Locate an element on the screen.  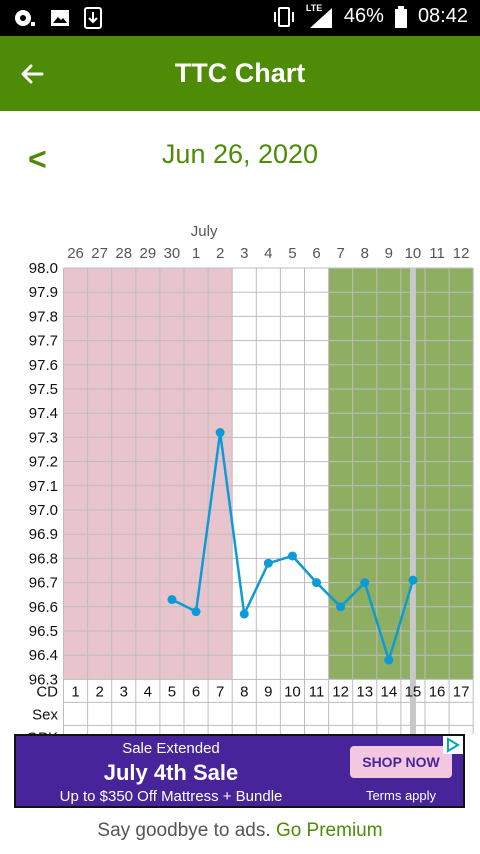
x-date-label: 10 is located at coordinates (413, 253).